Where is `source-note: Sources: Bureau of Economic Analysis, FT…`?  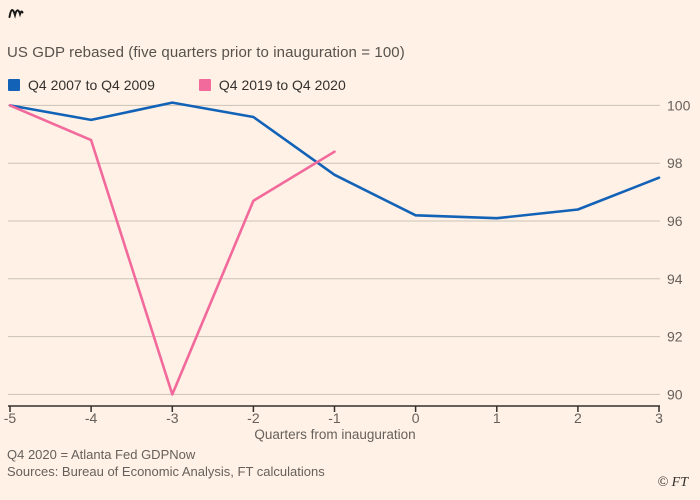
source-note: Sources: Bureau of Economic Analysis, FT… is located at coordinates (166, 471).